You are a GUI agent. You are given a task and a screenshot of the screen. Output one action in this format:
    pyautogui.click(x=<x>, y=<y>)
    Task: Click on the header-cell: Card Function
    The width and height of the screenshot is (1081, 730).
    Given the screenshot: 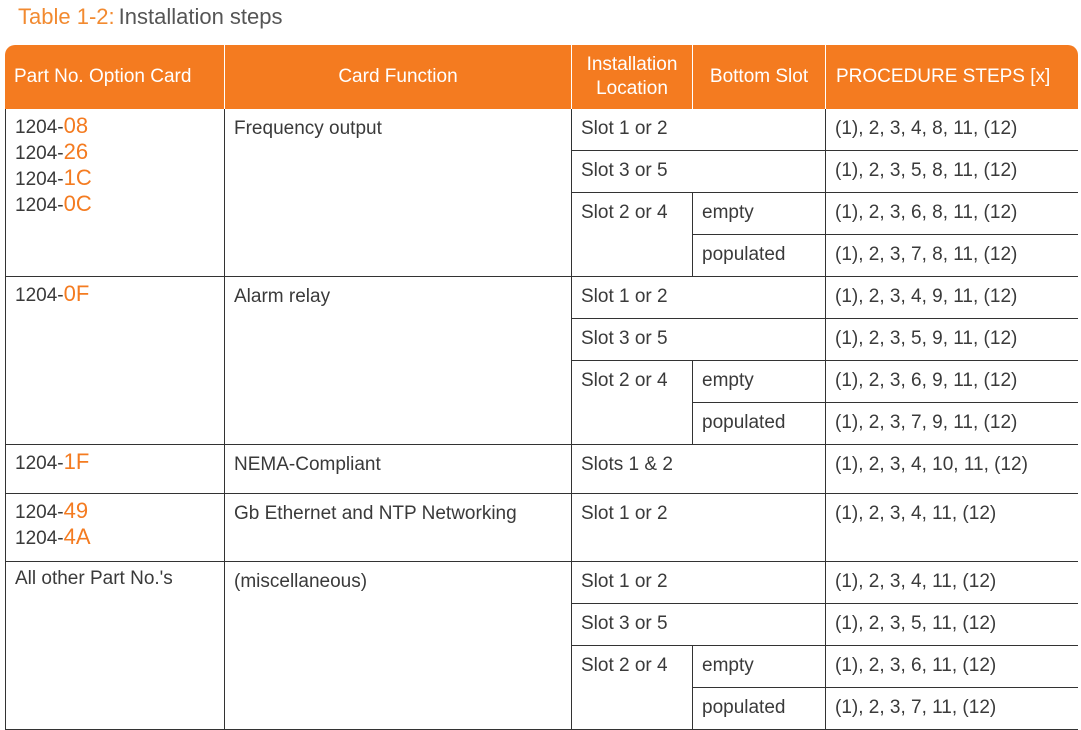 What is the action you would take?
    pyautogui.click(x=397, y=77)
    